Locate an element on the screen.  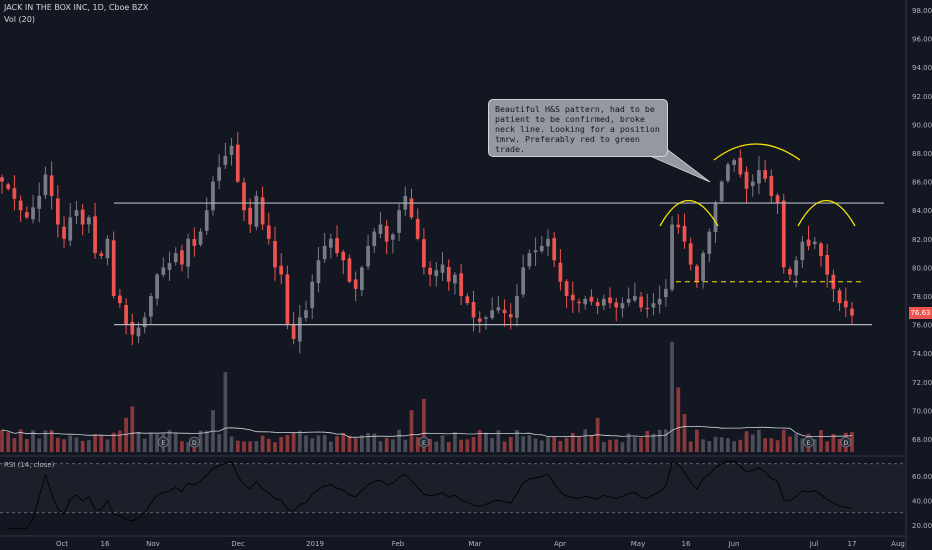
time-tick-label: Feb is located at coordinates (398, 544).